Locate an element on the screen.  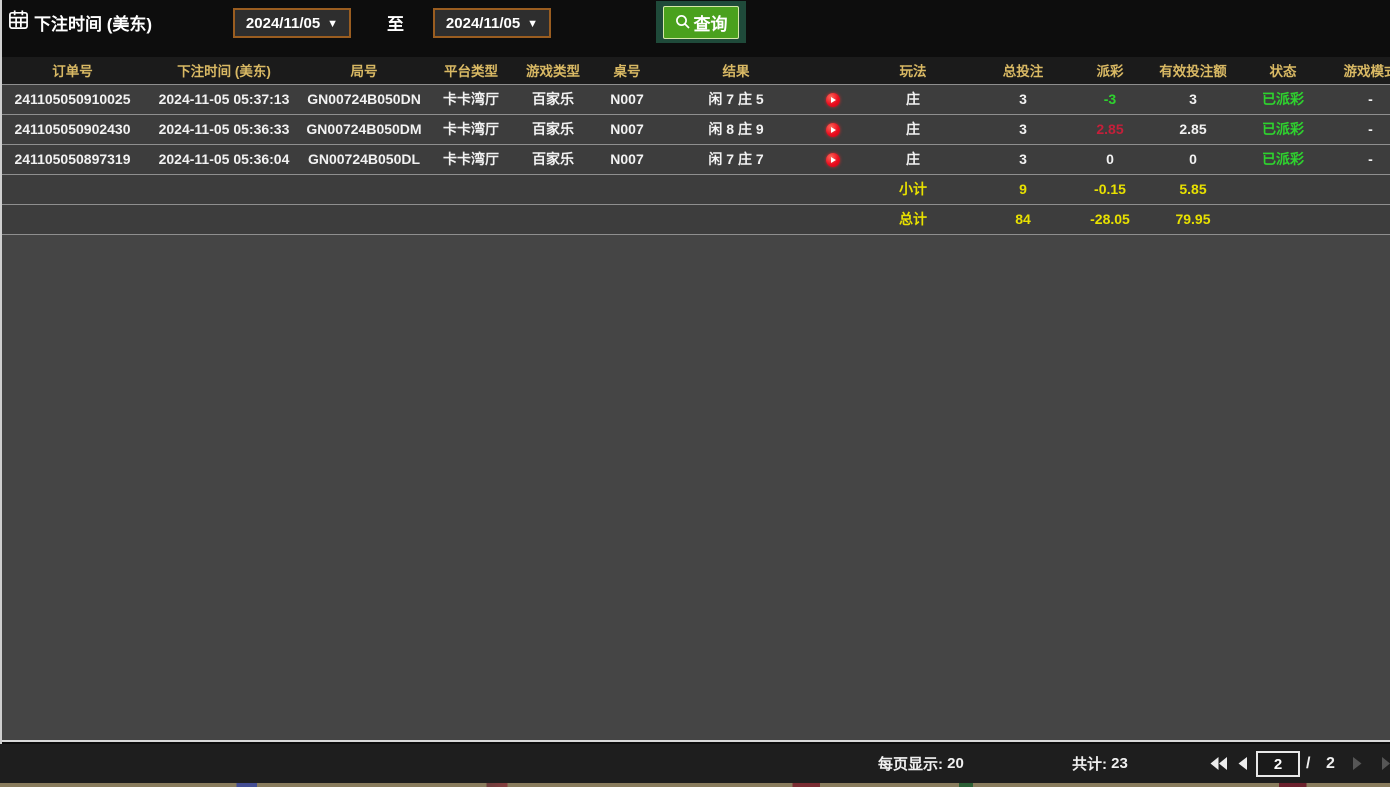
header-round-no: 局号 is located at coordinates (364, 70).